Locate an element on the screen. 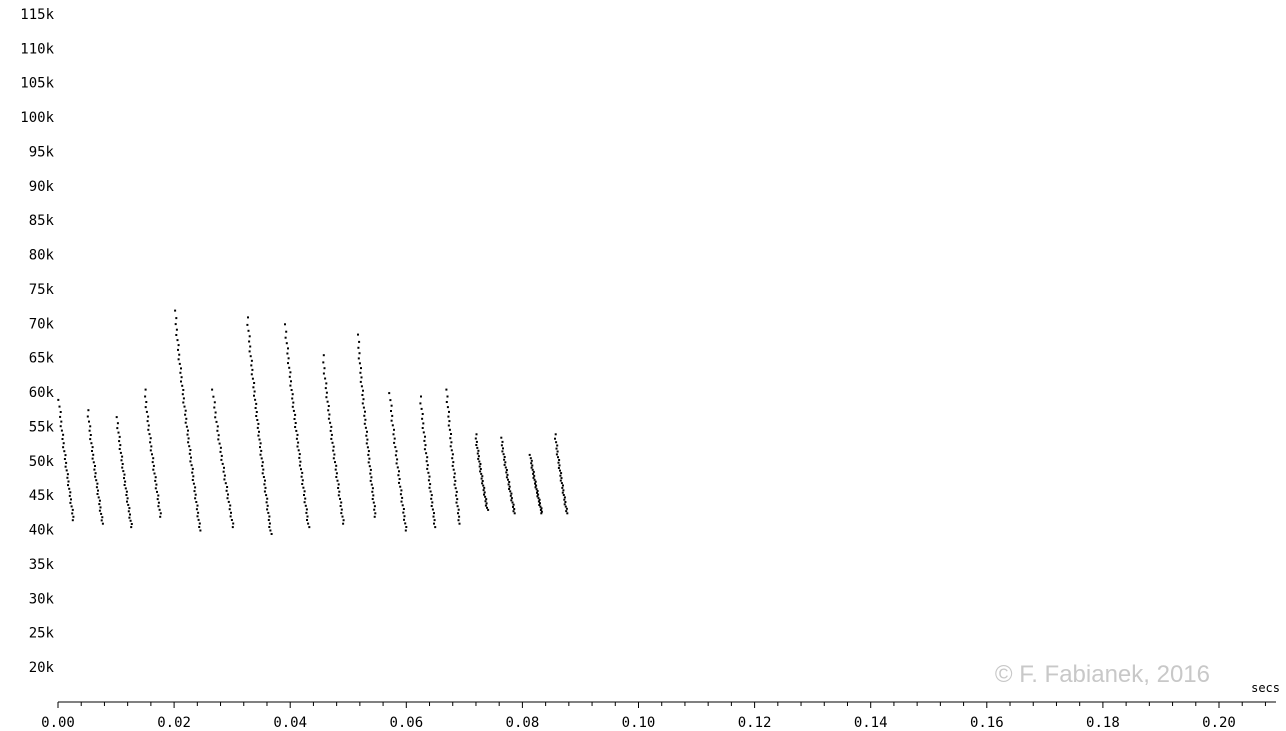  x-tick-label: 0.20 is located at coordinates (1219, 723).